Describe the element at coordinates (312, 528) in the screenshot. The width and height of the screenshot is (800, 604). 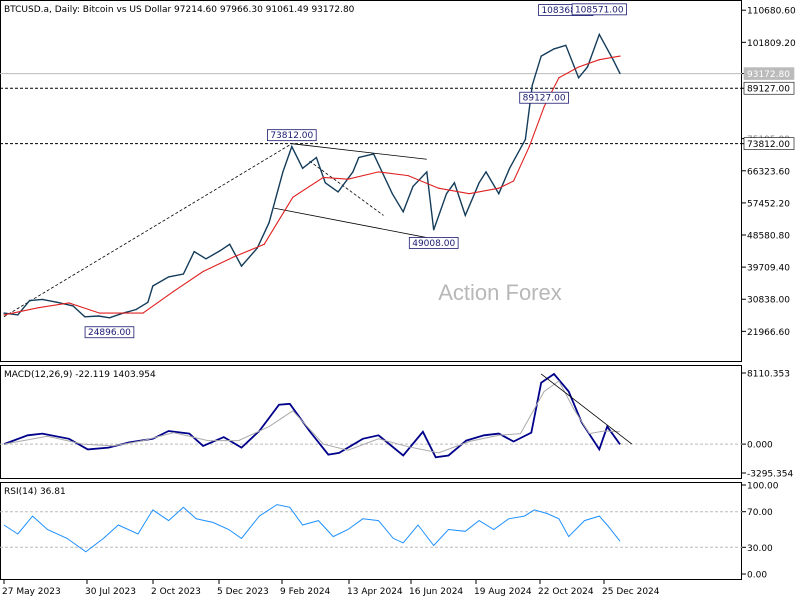
I see `series-rsi` at that location.